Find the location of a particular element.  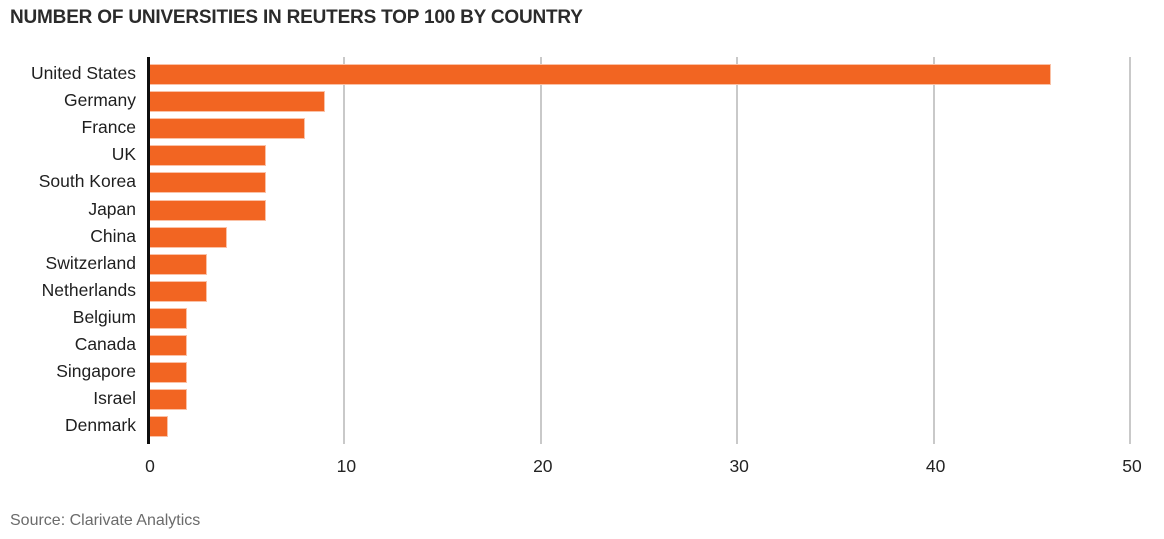

country-label: Singapore is located at coordinates (96, 371).